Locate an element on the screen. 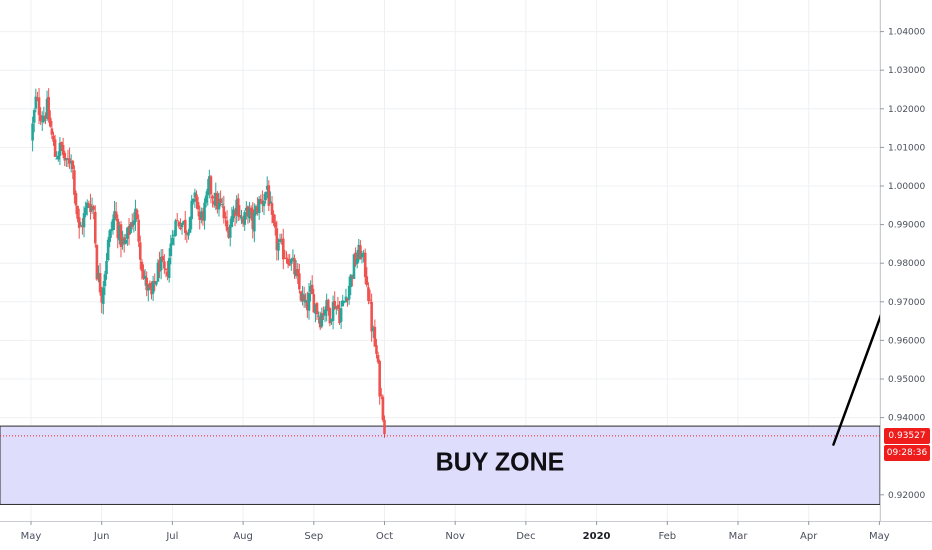 This screenshot has width=932, height=550. buy-zone is located at coordinates (440, 465).